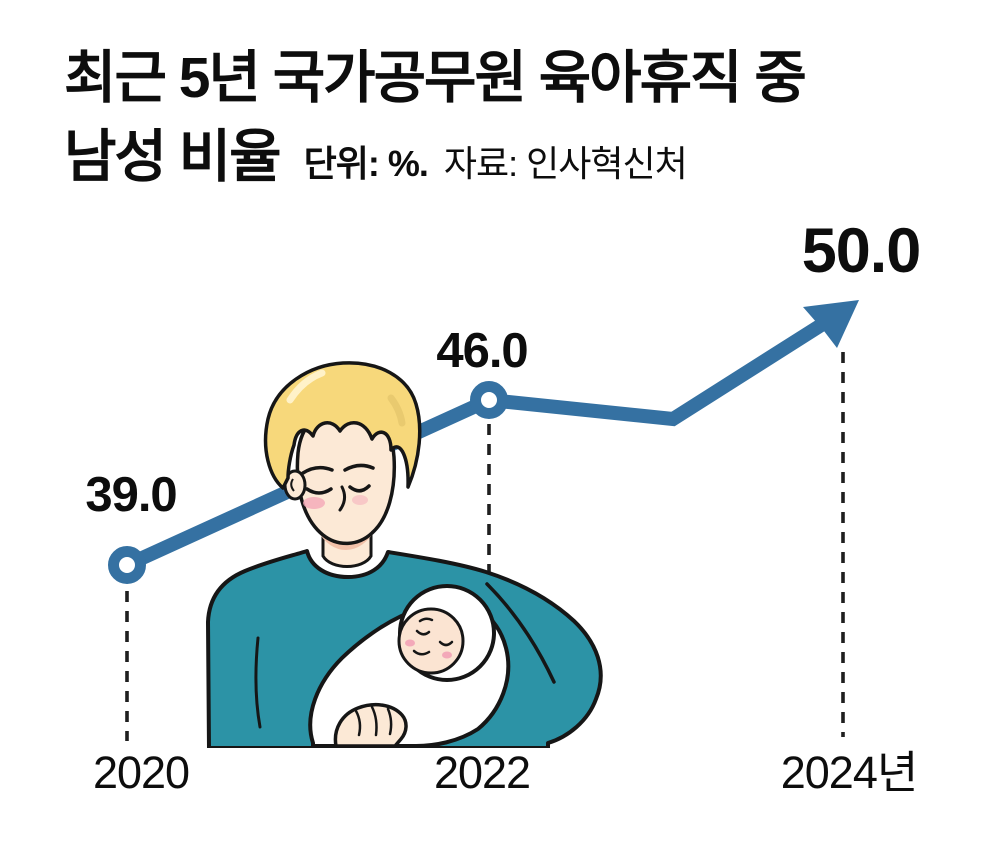 This screenshot has width=1000, height=865. What do you see at coordinates (347, 539) in the screenshot?
I see `neck-shadow` at bounding box center [347, 539].